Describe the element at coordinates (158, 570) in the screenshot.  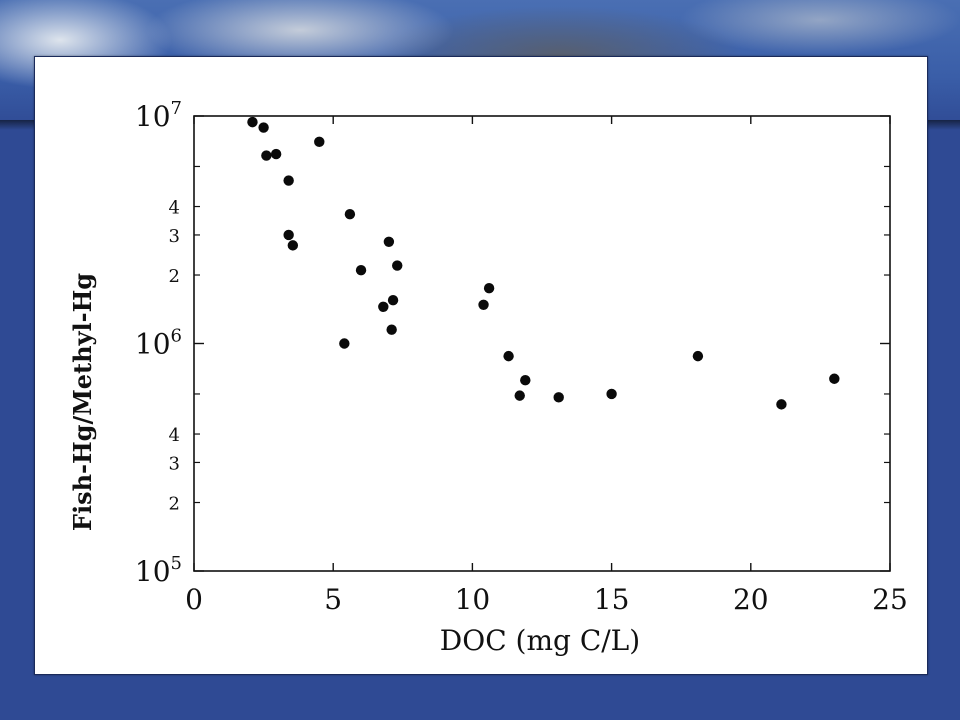
I see `y-tick-label: 10⁵` at that location.